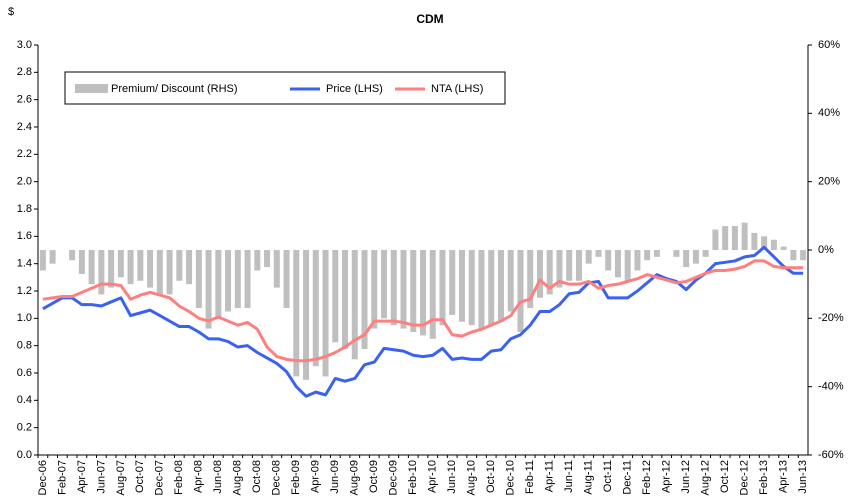  I want to click on x-tick-label: Apr-08, so click(199, 476).